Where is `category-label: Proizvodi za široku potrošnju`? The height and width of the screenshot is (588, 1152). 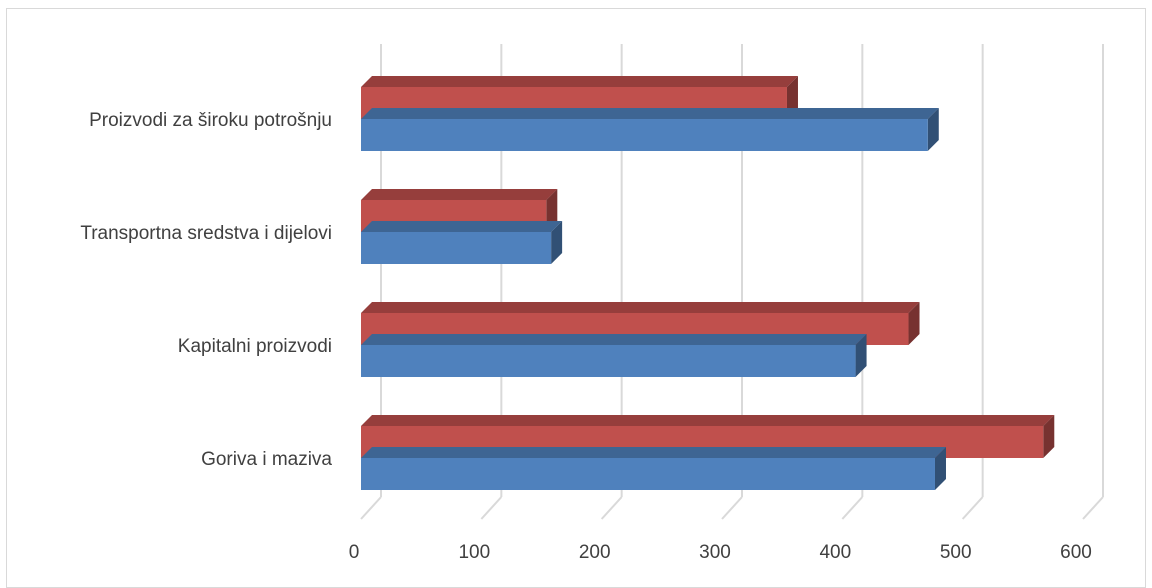 category-label: Proizvodi za široku potrošnju is located at coordinates (210, 120).